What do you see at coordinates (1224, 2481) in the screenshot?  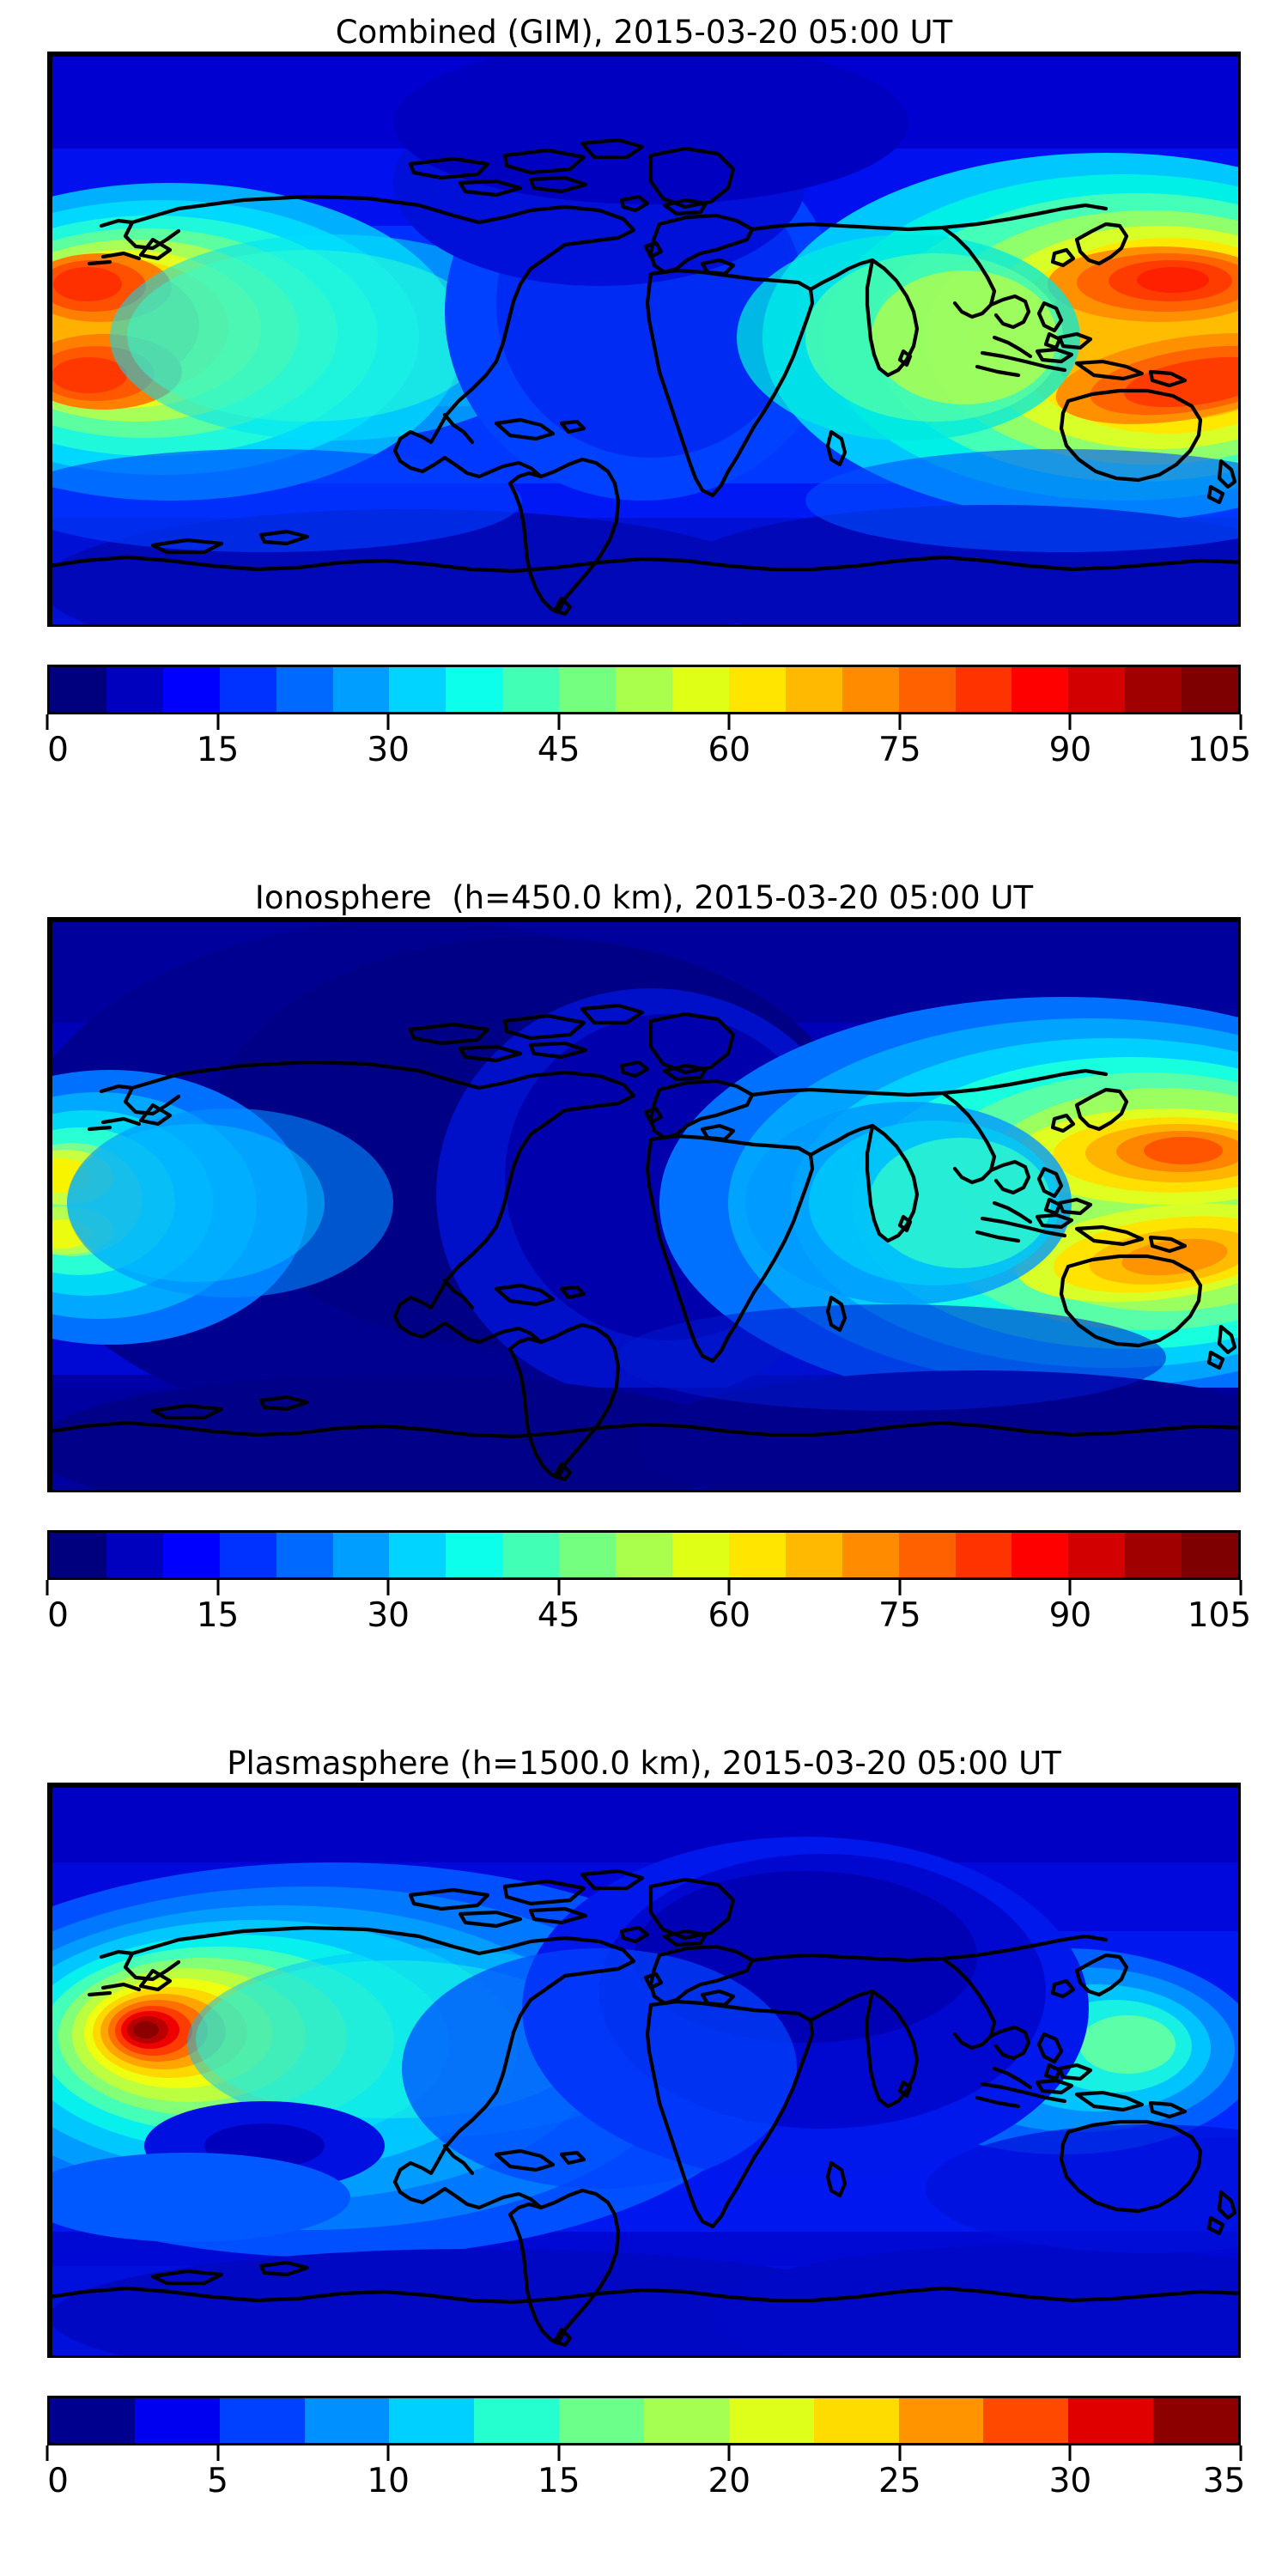 I see `cbar-tick-label: 35` at bounding box center [1224, 2481].